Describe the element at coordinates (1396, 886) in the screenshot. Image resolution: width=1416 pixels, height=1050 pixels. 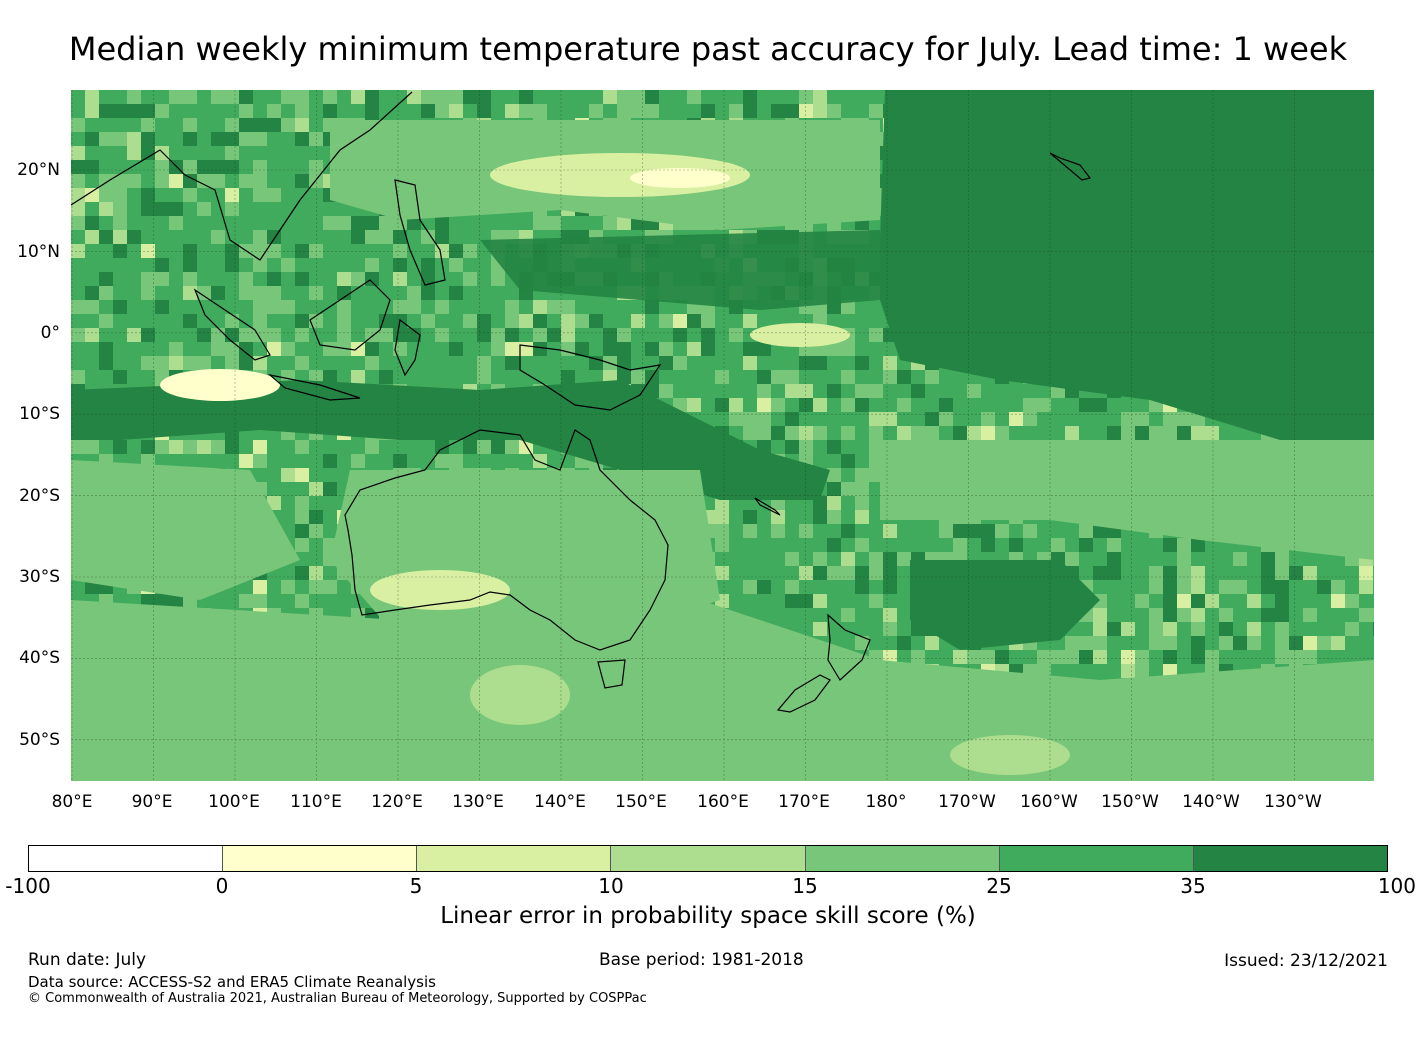
I see `legend-tick: 100` at that location.